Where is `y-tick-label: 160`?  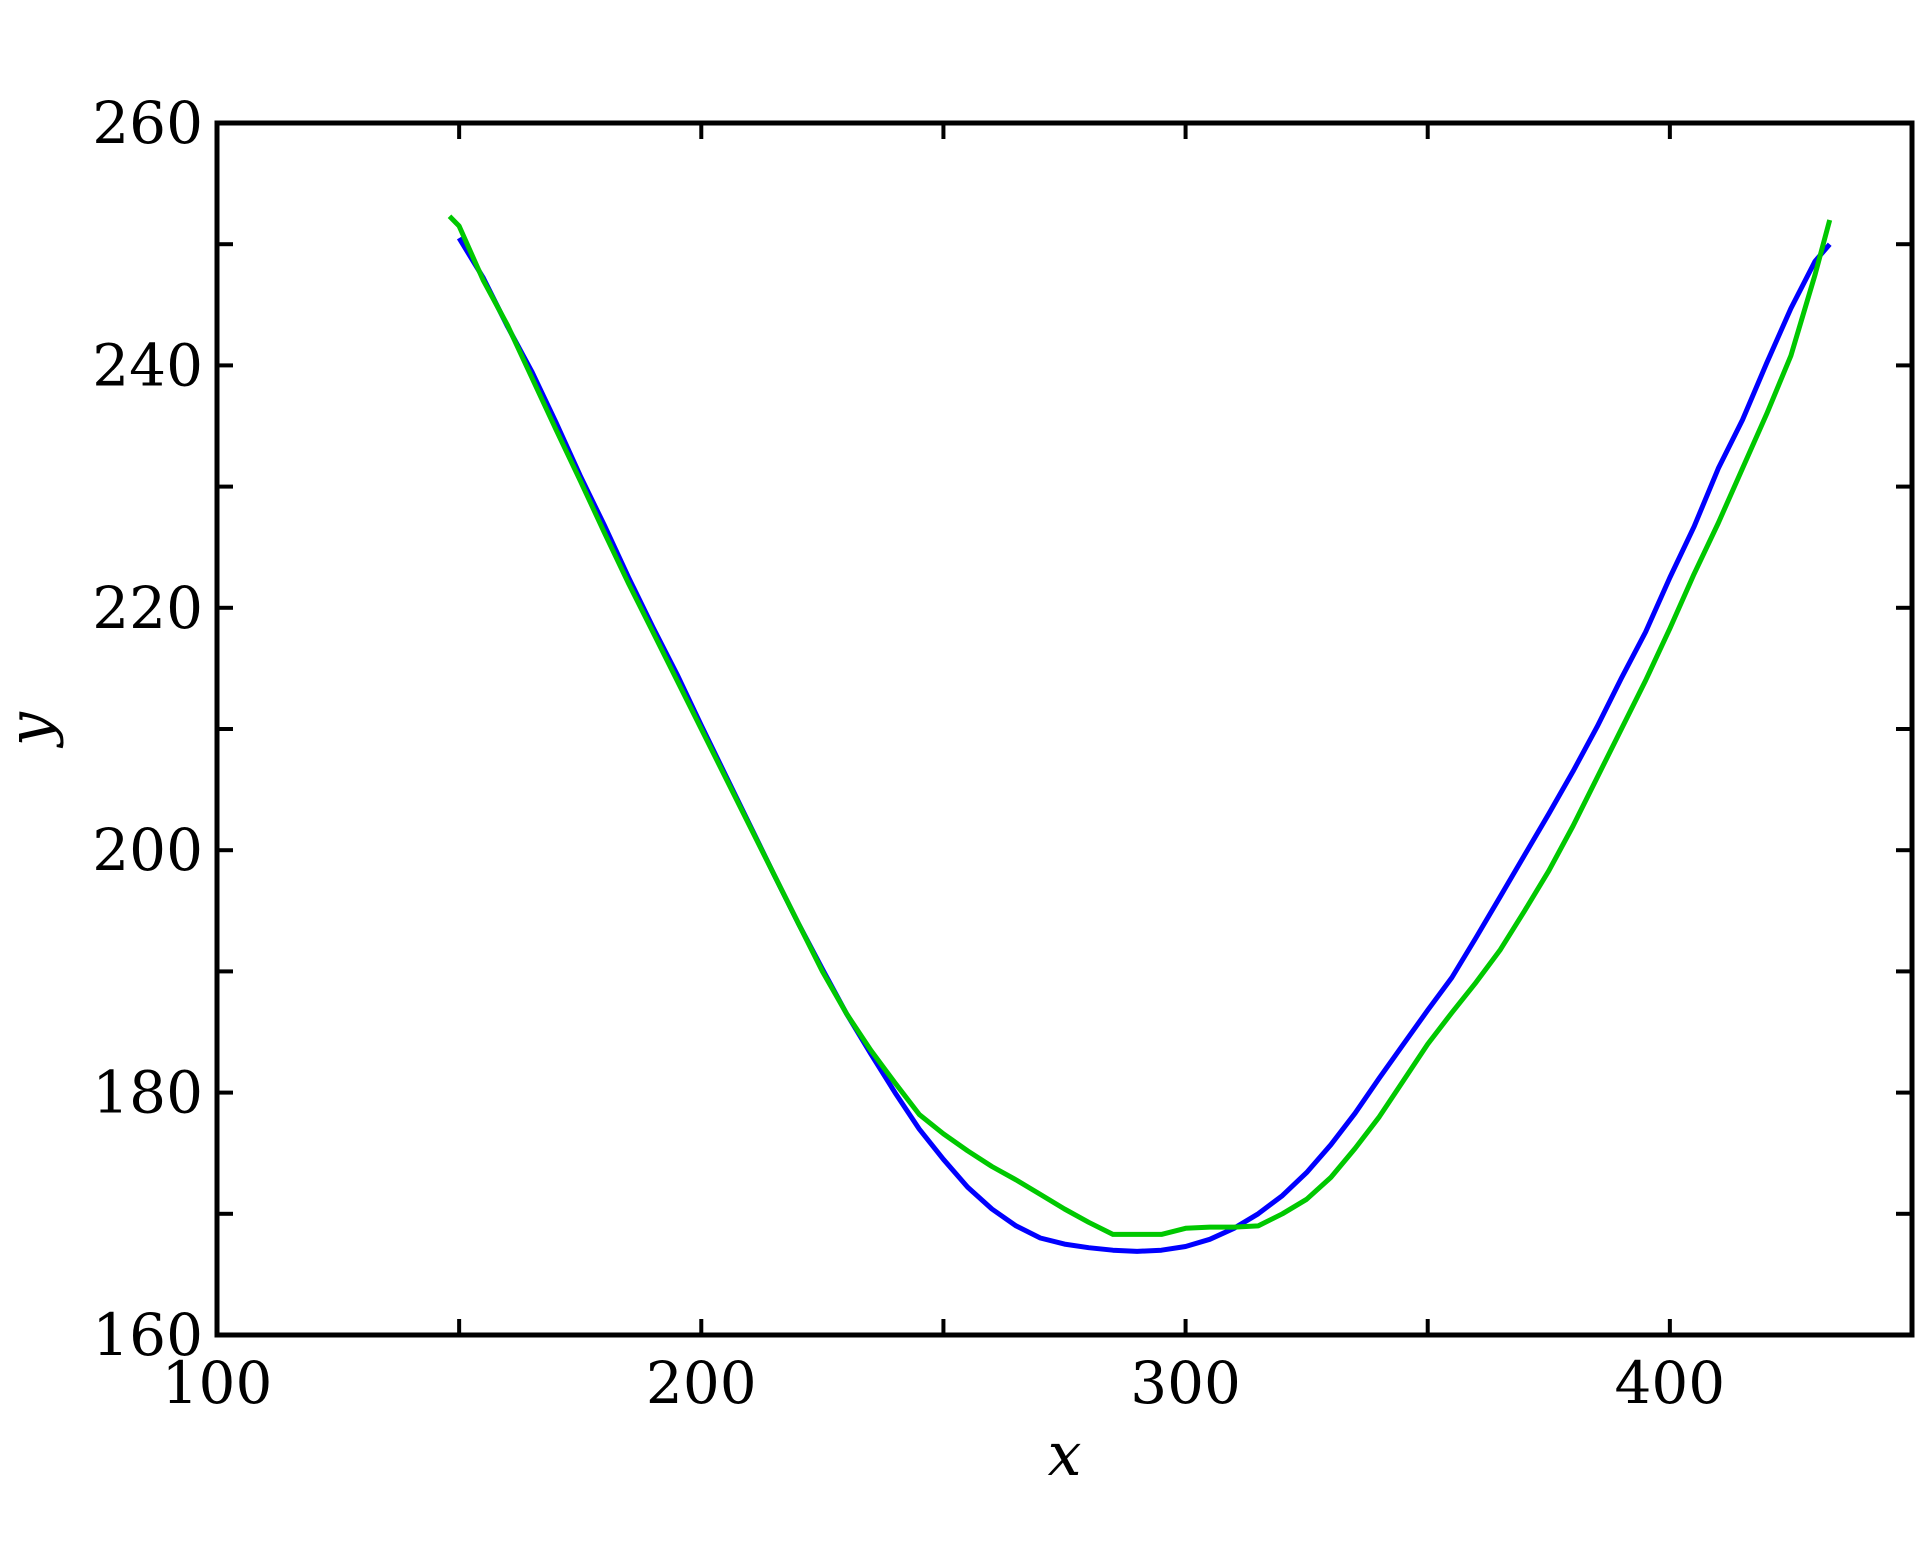 y-tick-label: 160 is located at coordinates (147, 1335).